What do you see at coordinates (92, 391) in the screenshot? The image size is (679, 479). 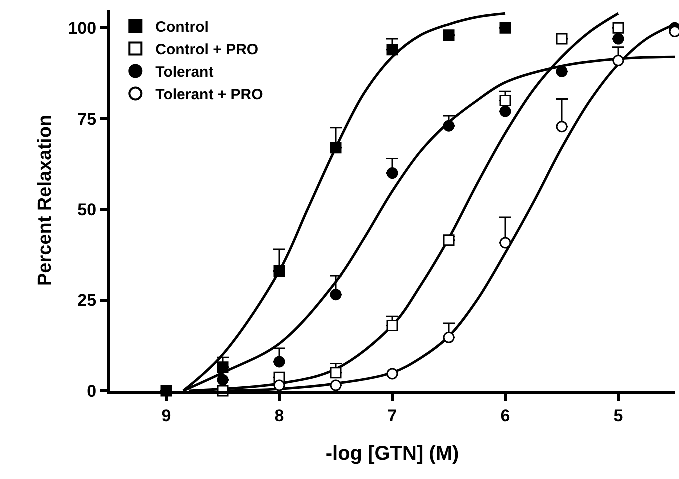 I see `y-tick-label: 0` at bounding box center [92, 391].